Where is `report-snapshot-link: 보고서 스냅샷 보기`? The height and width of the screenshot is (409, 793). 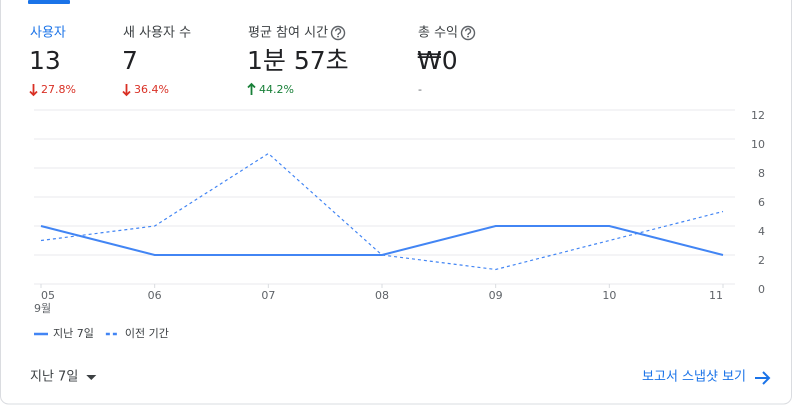
report-snapshot-link: 보고서 스냅샷 보기 is located at coordinates (694, 377).